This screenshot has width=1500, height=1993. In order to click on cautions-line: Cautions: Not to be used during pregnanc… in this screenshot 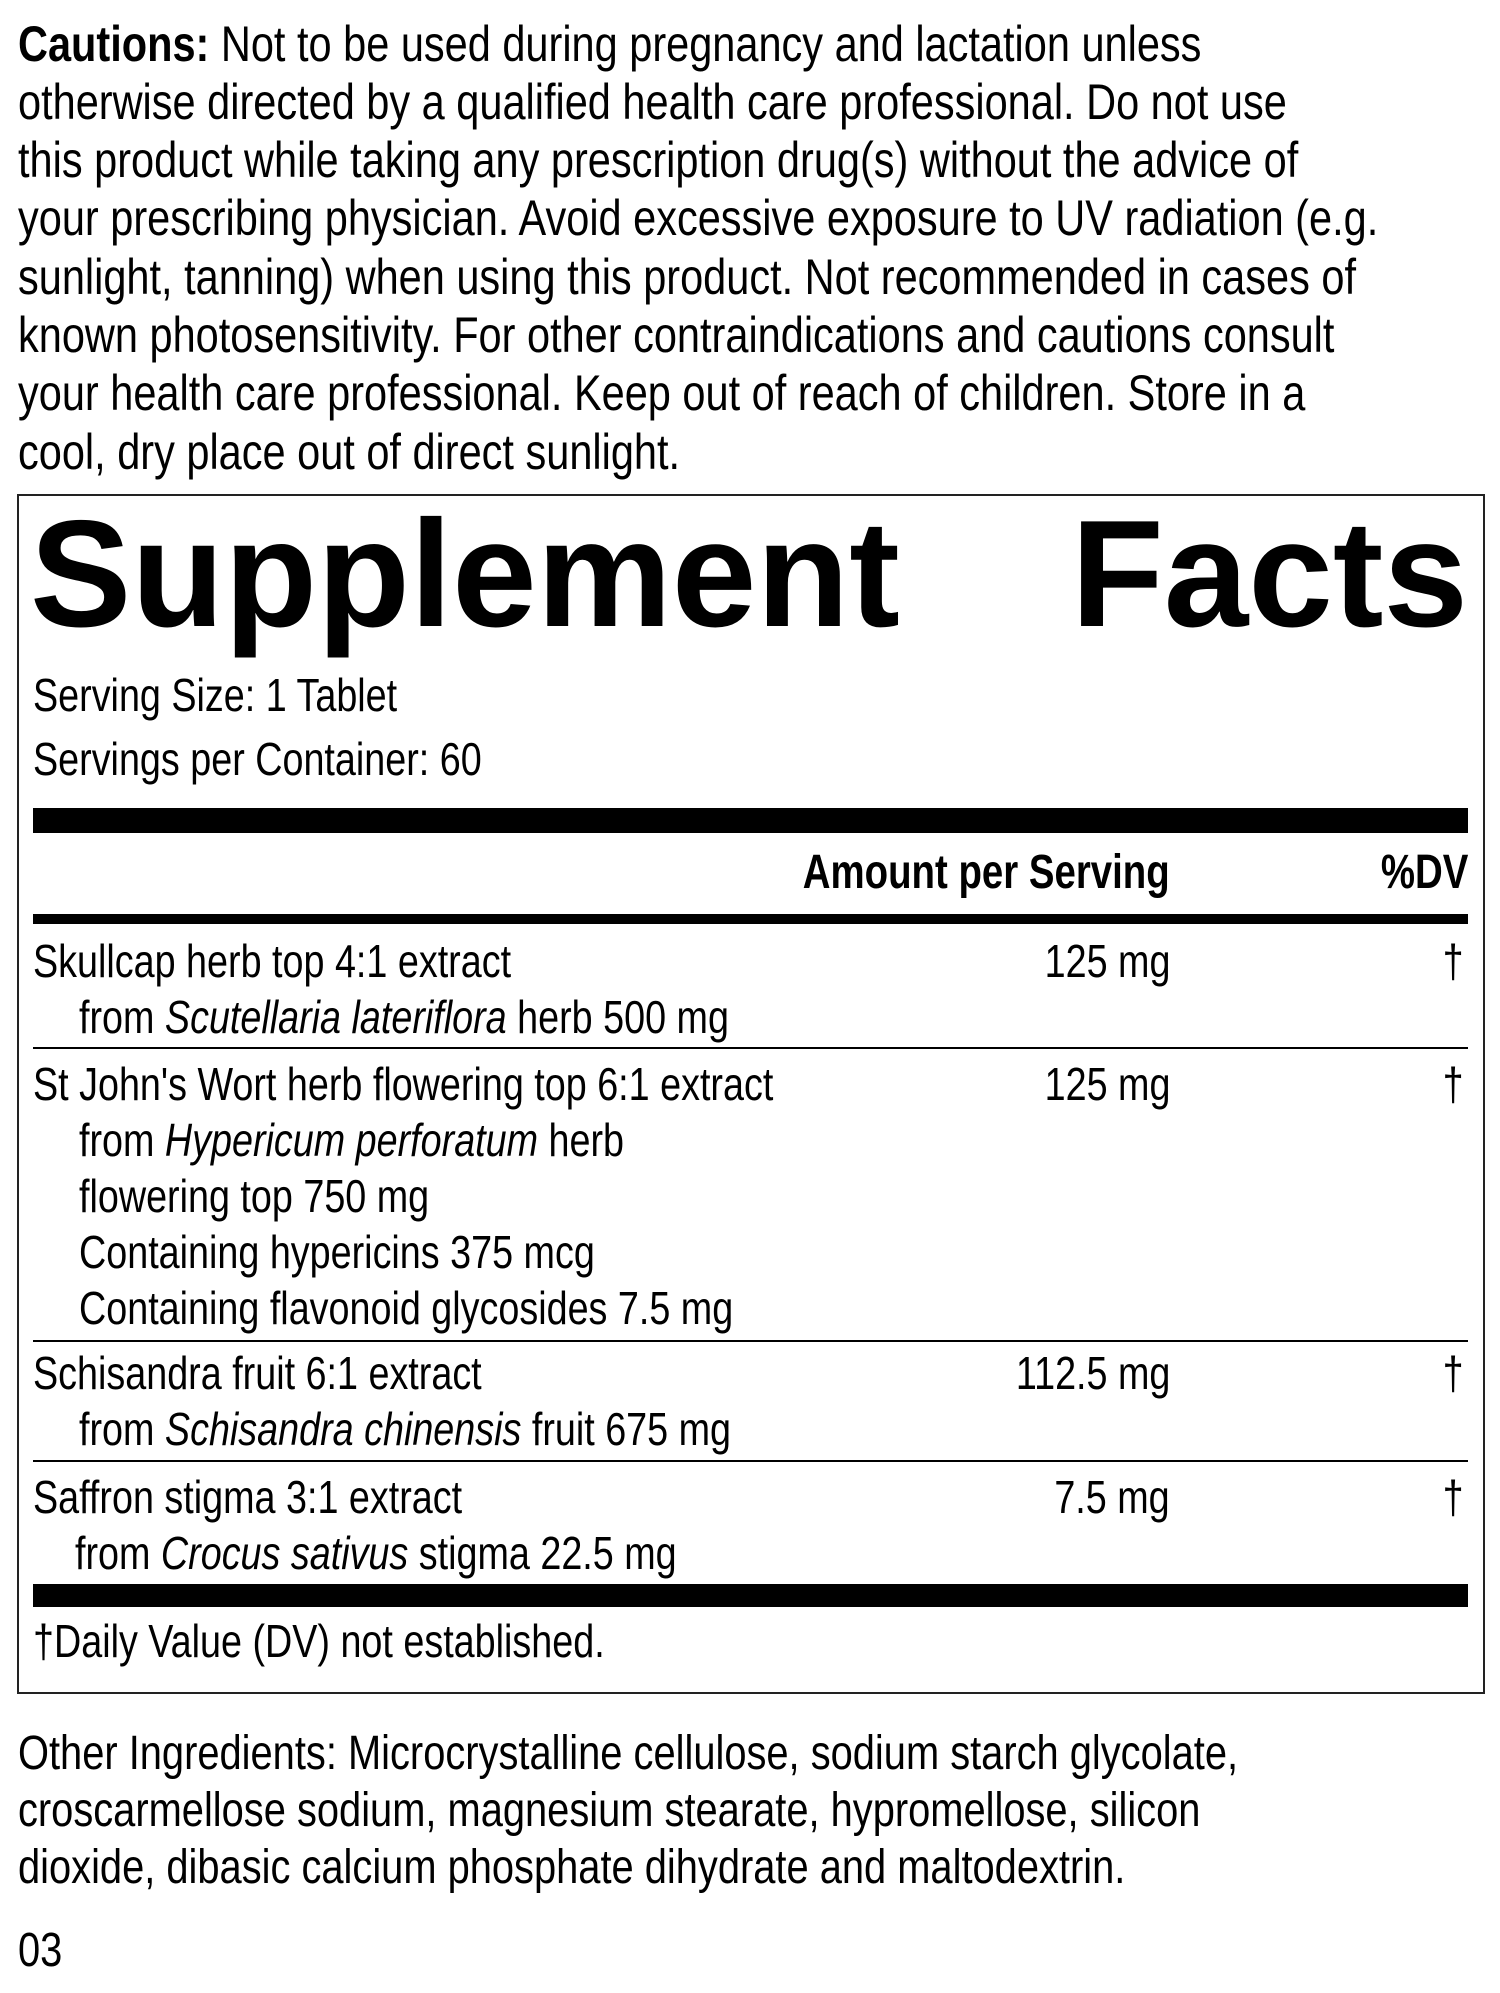, I will do `click(609, 44)`.